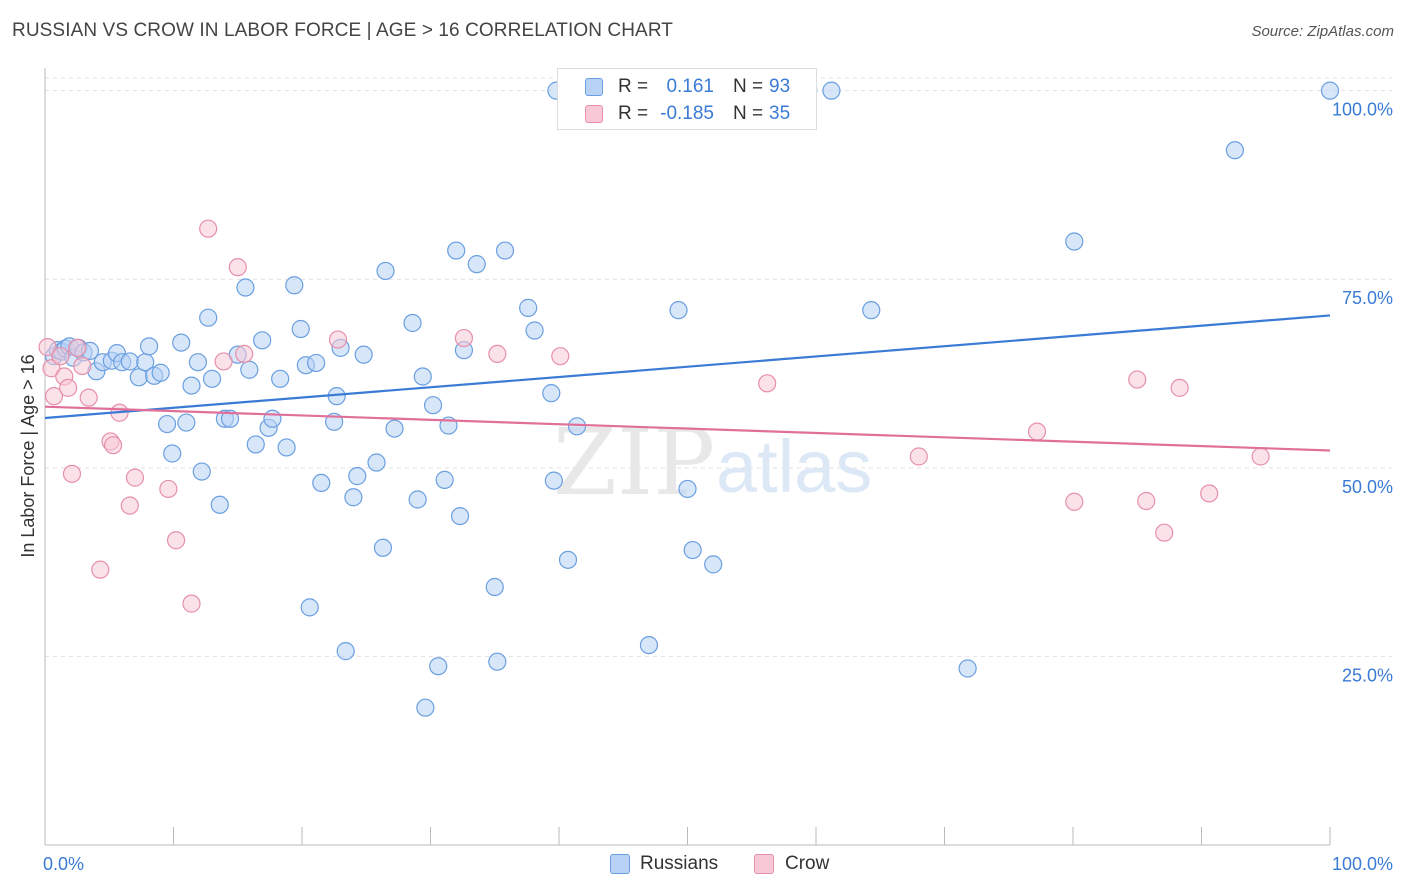 The image size is (1406, 892). I want to click on russians-trendline, so click(687, 367).